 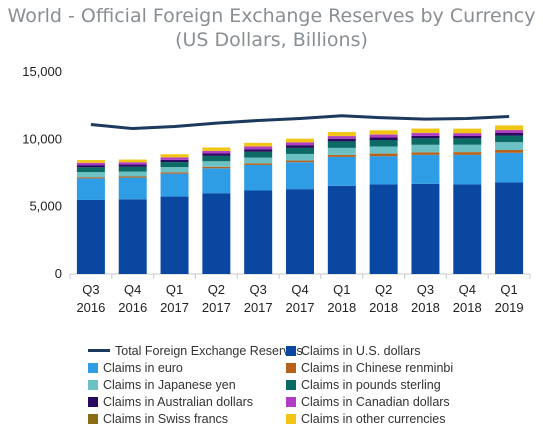 I want to click on legend-item: Claims in pounds sterling, so click(x=386, y=384).